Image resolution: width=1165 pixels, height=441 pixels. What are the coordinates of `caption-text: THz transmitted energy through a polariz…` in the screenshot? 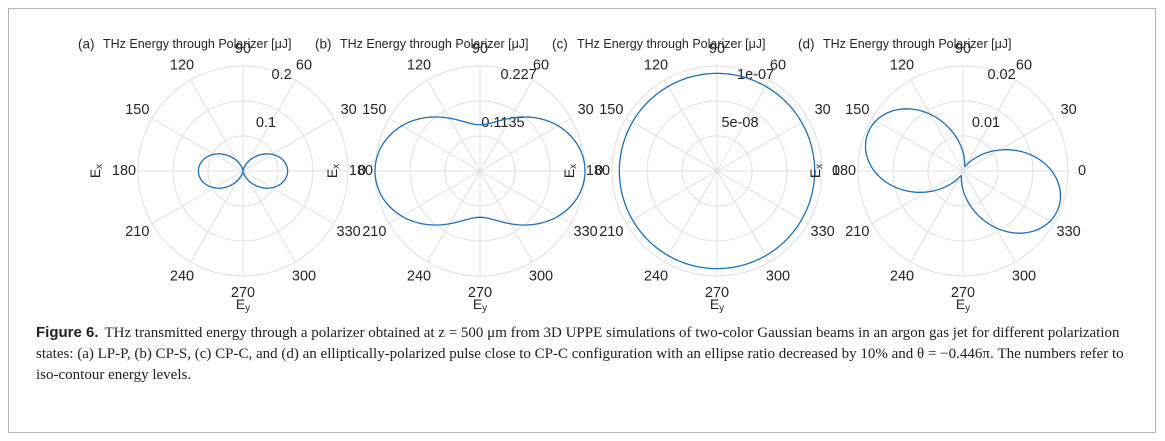 It's located at (580, 354).